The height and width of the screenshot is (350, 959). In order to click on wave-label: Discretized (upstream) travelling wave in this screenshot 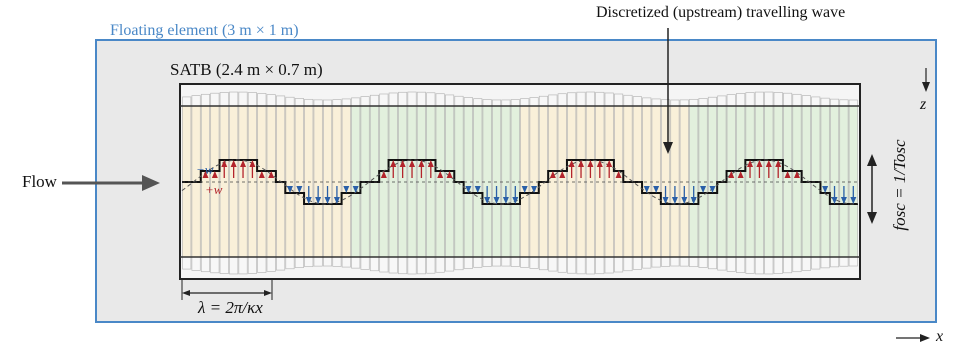, I will do `click(721, 12)`.